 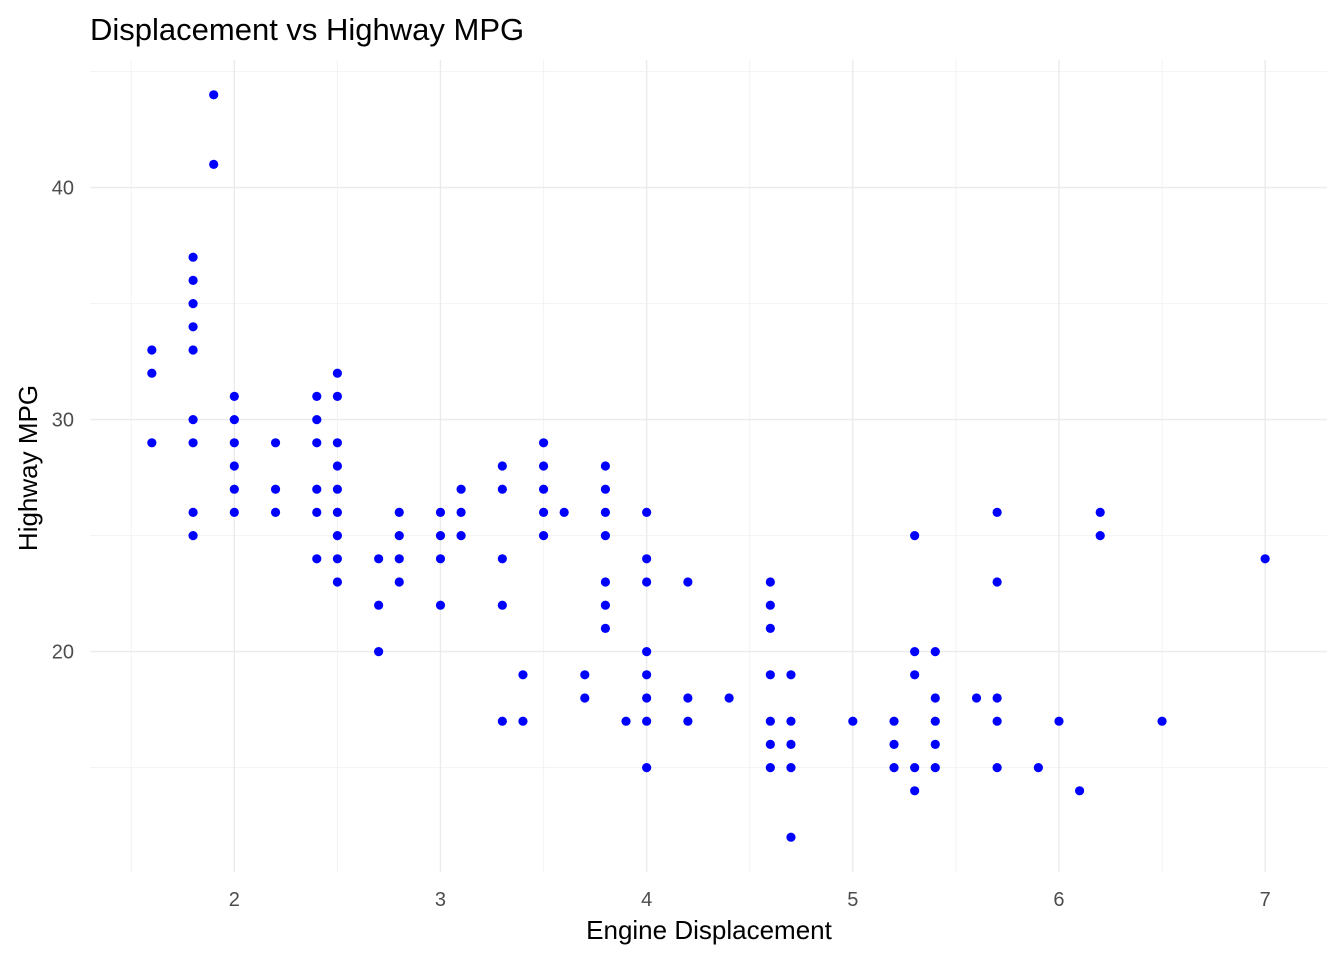 I want to click on y-tick-label: 40, so click(x=63, y=189).